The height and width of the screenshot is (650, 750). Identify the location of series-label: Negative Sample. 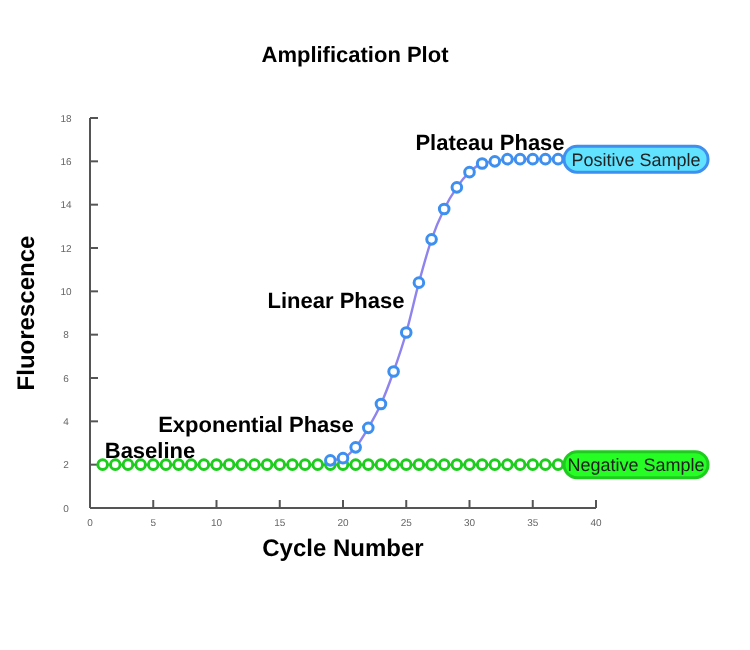
(636, 465).